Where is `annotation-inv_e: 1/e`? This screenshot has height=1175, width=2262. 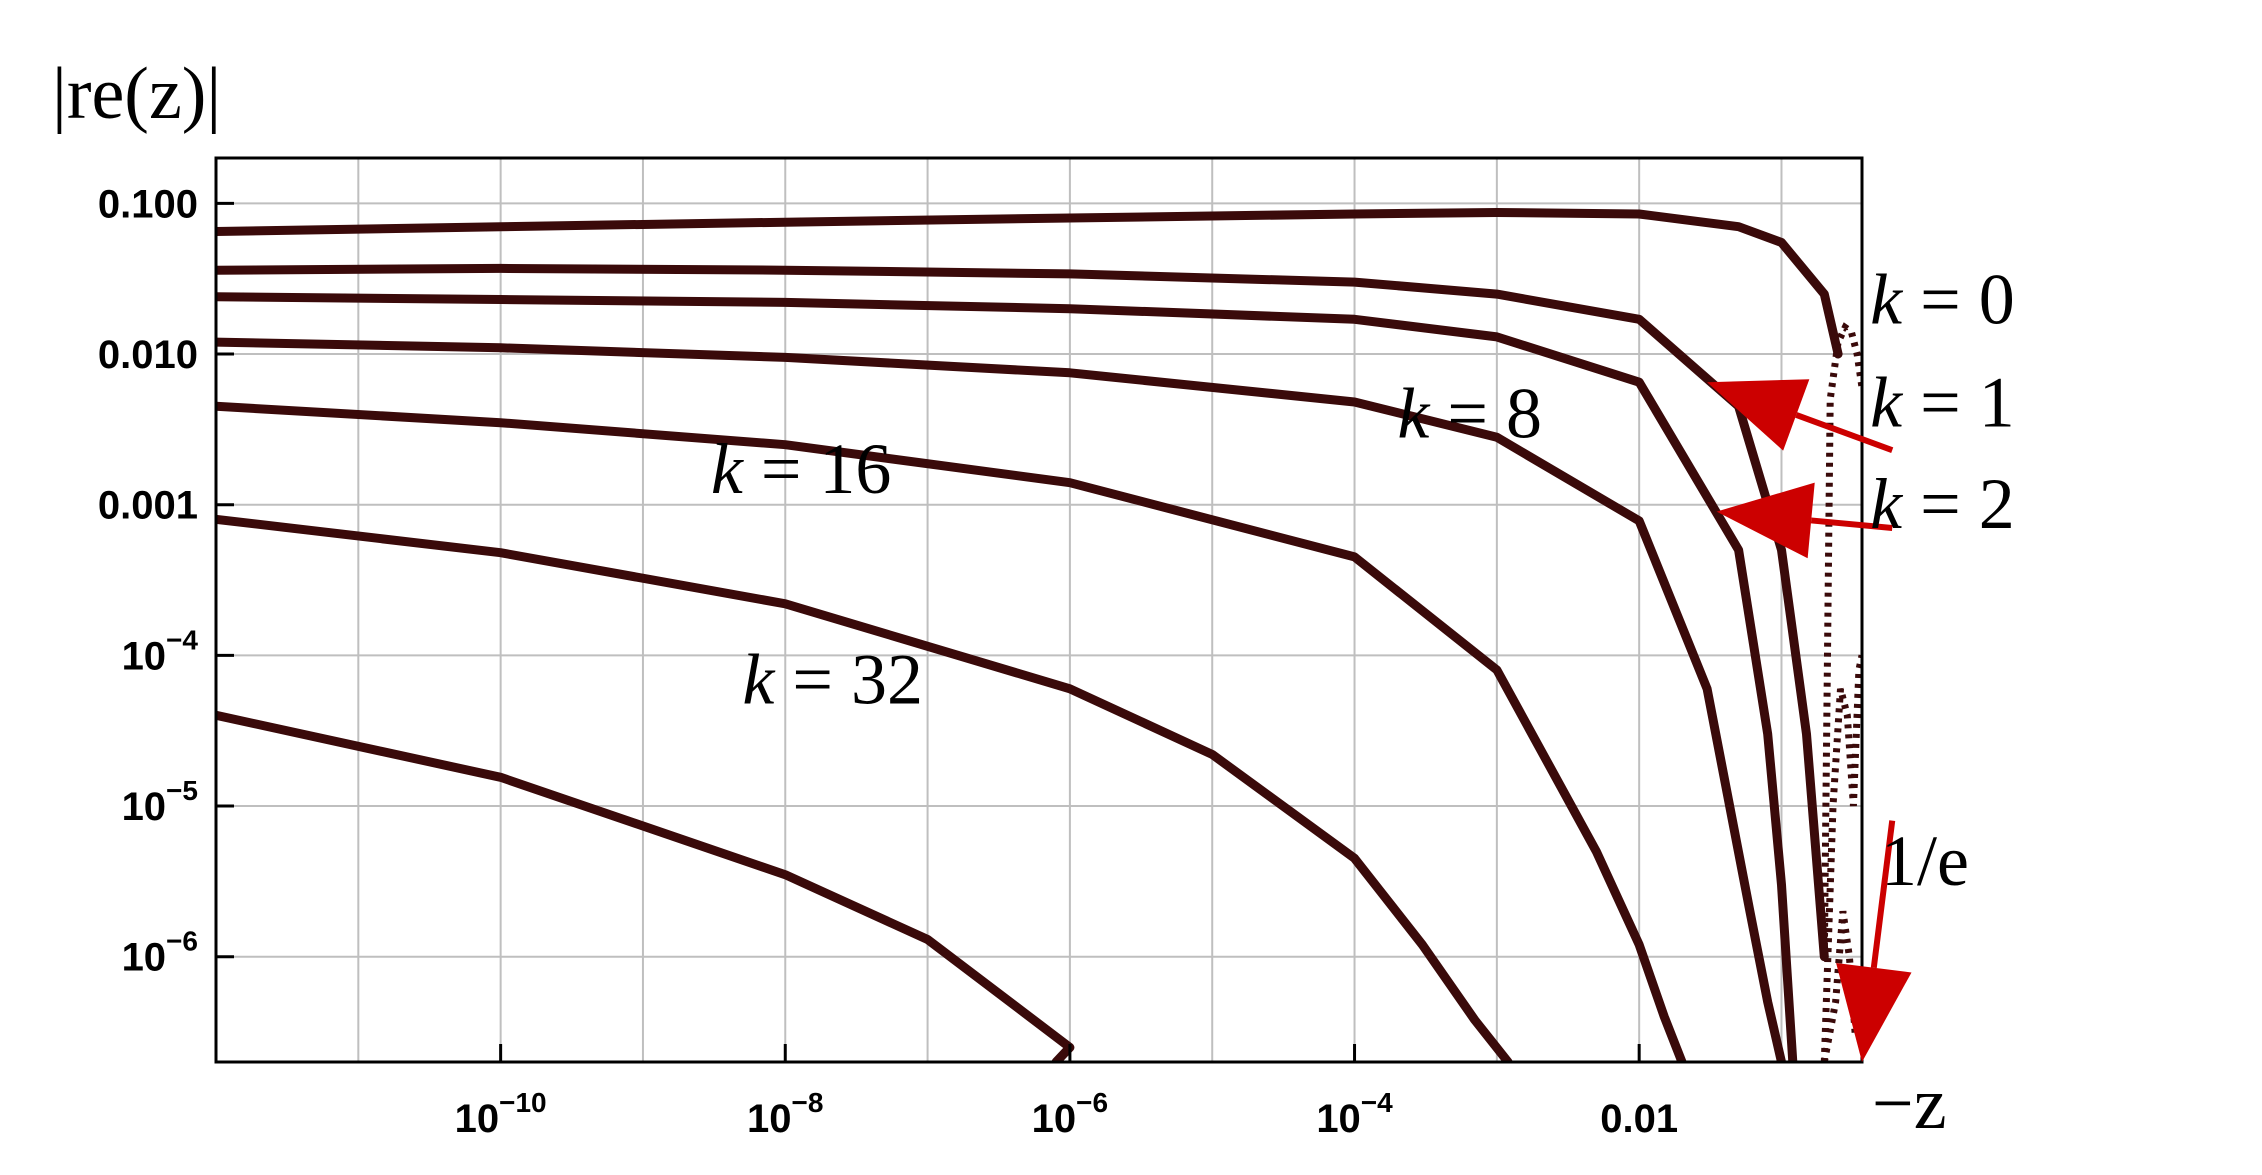
annotation-inv_e: 1/e is located at coordinates (1925, 861).